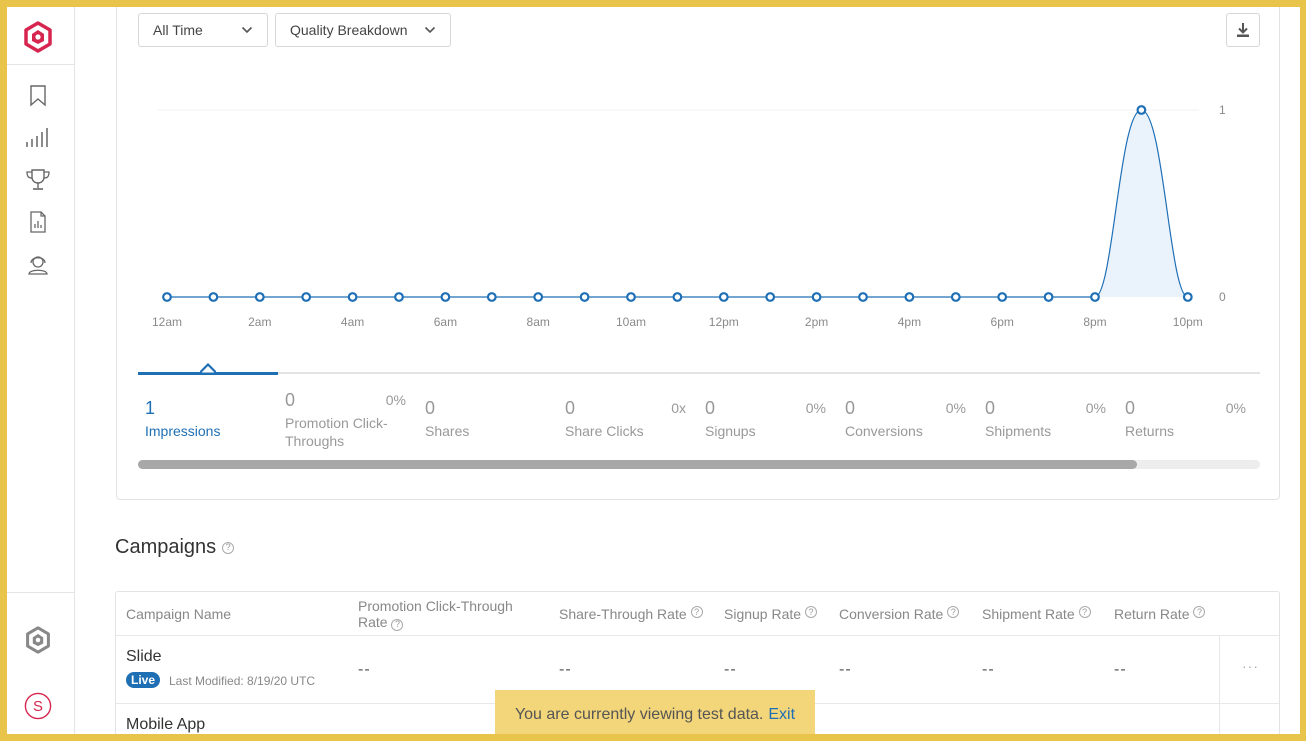 The image size is (1306, 741). Describe the element at coordinates (782, 714) in the screenshot. I see `exit-test-mode-link: Exit` at that location.